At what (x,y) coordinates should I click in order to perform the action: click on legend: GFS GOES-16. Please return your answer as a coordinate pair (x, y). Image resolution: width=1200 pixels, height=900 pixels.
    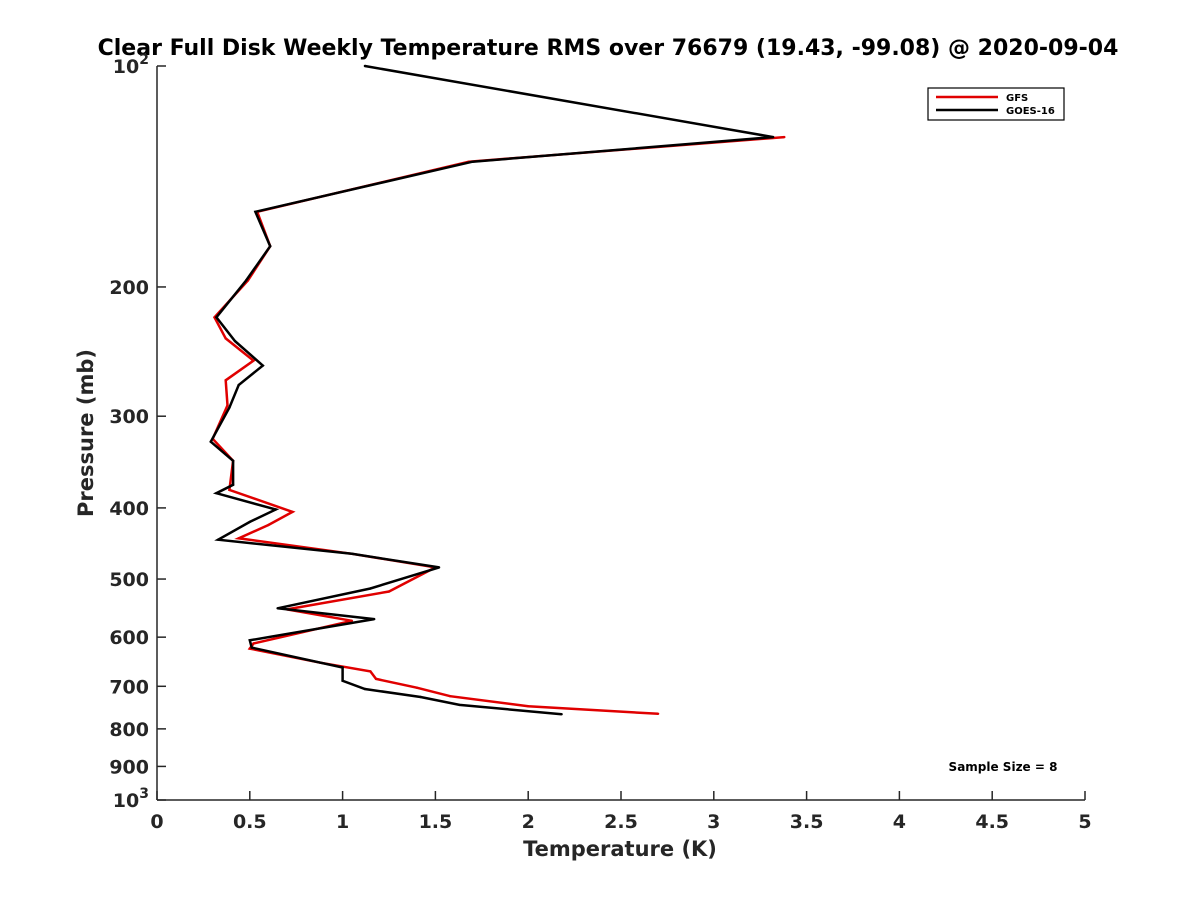
    Looking at the image, I should click on (996, 104).